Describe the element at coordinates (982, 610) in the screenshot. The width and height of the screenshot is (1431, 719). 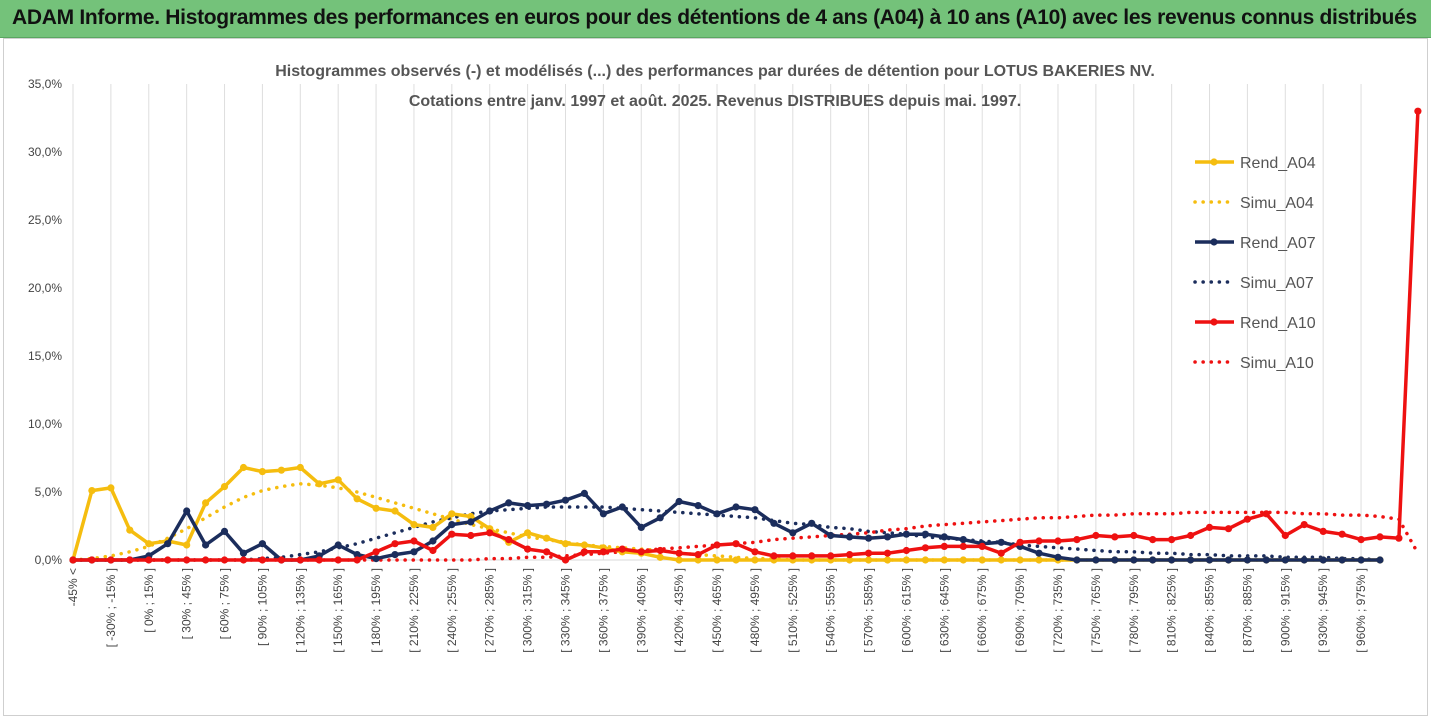
I see `x-tick-label: [ 660% ; 675% ]` at that location.